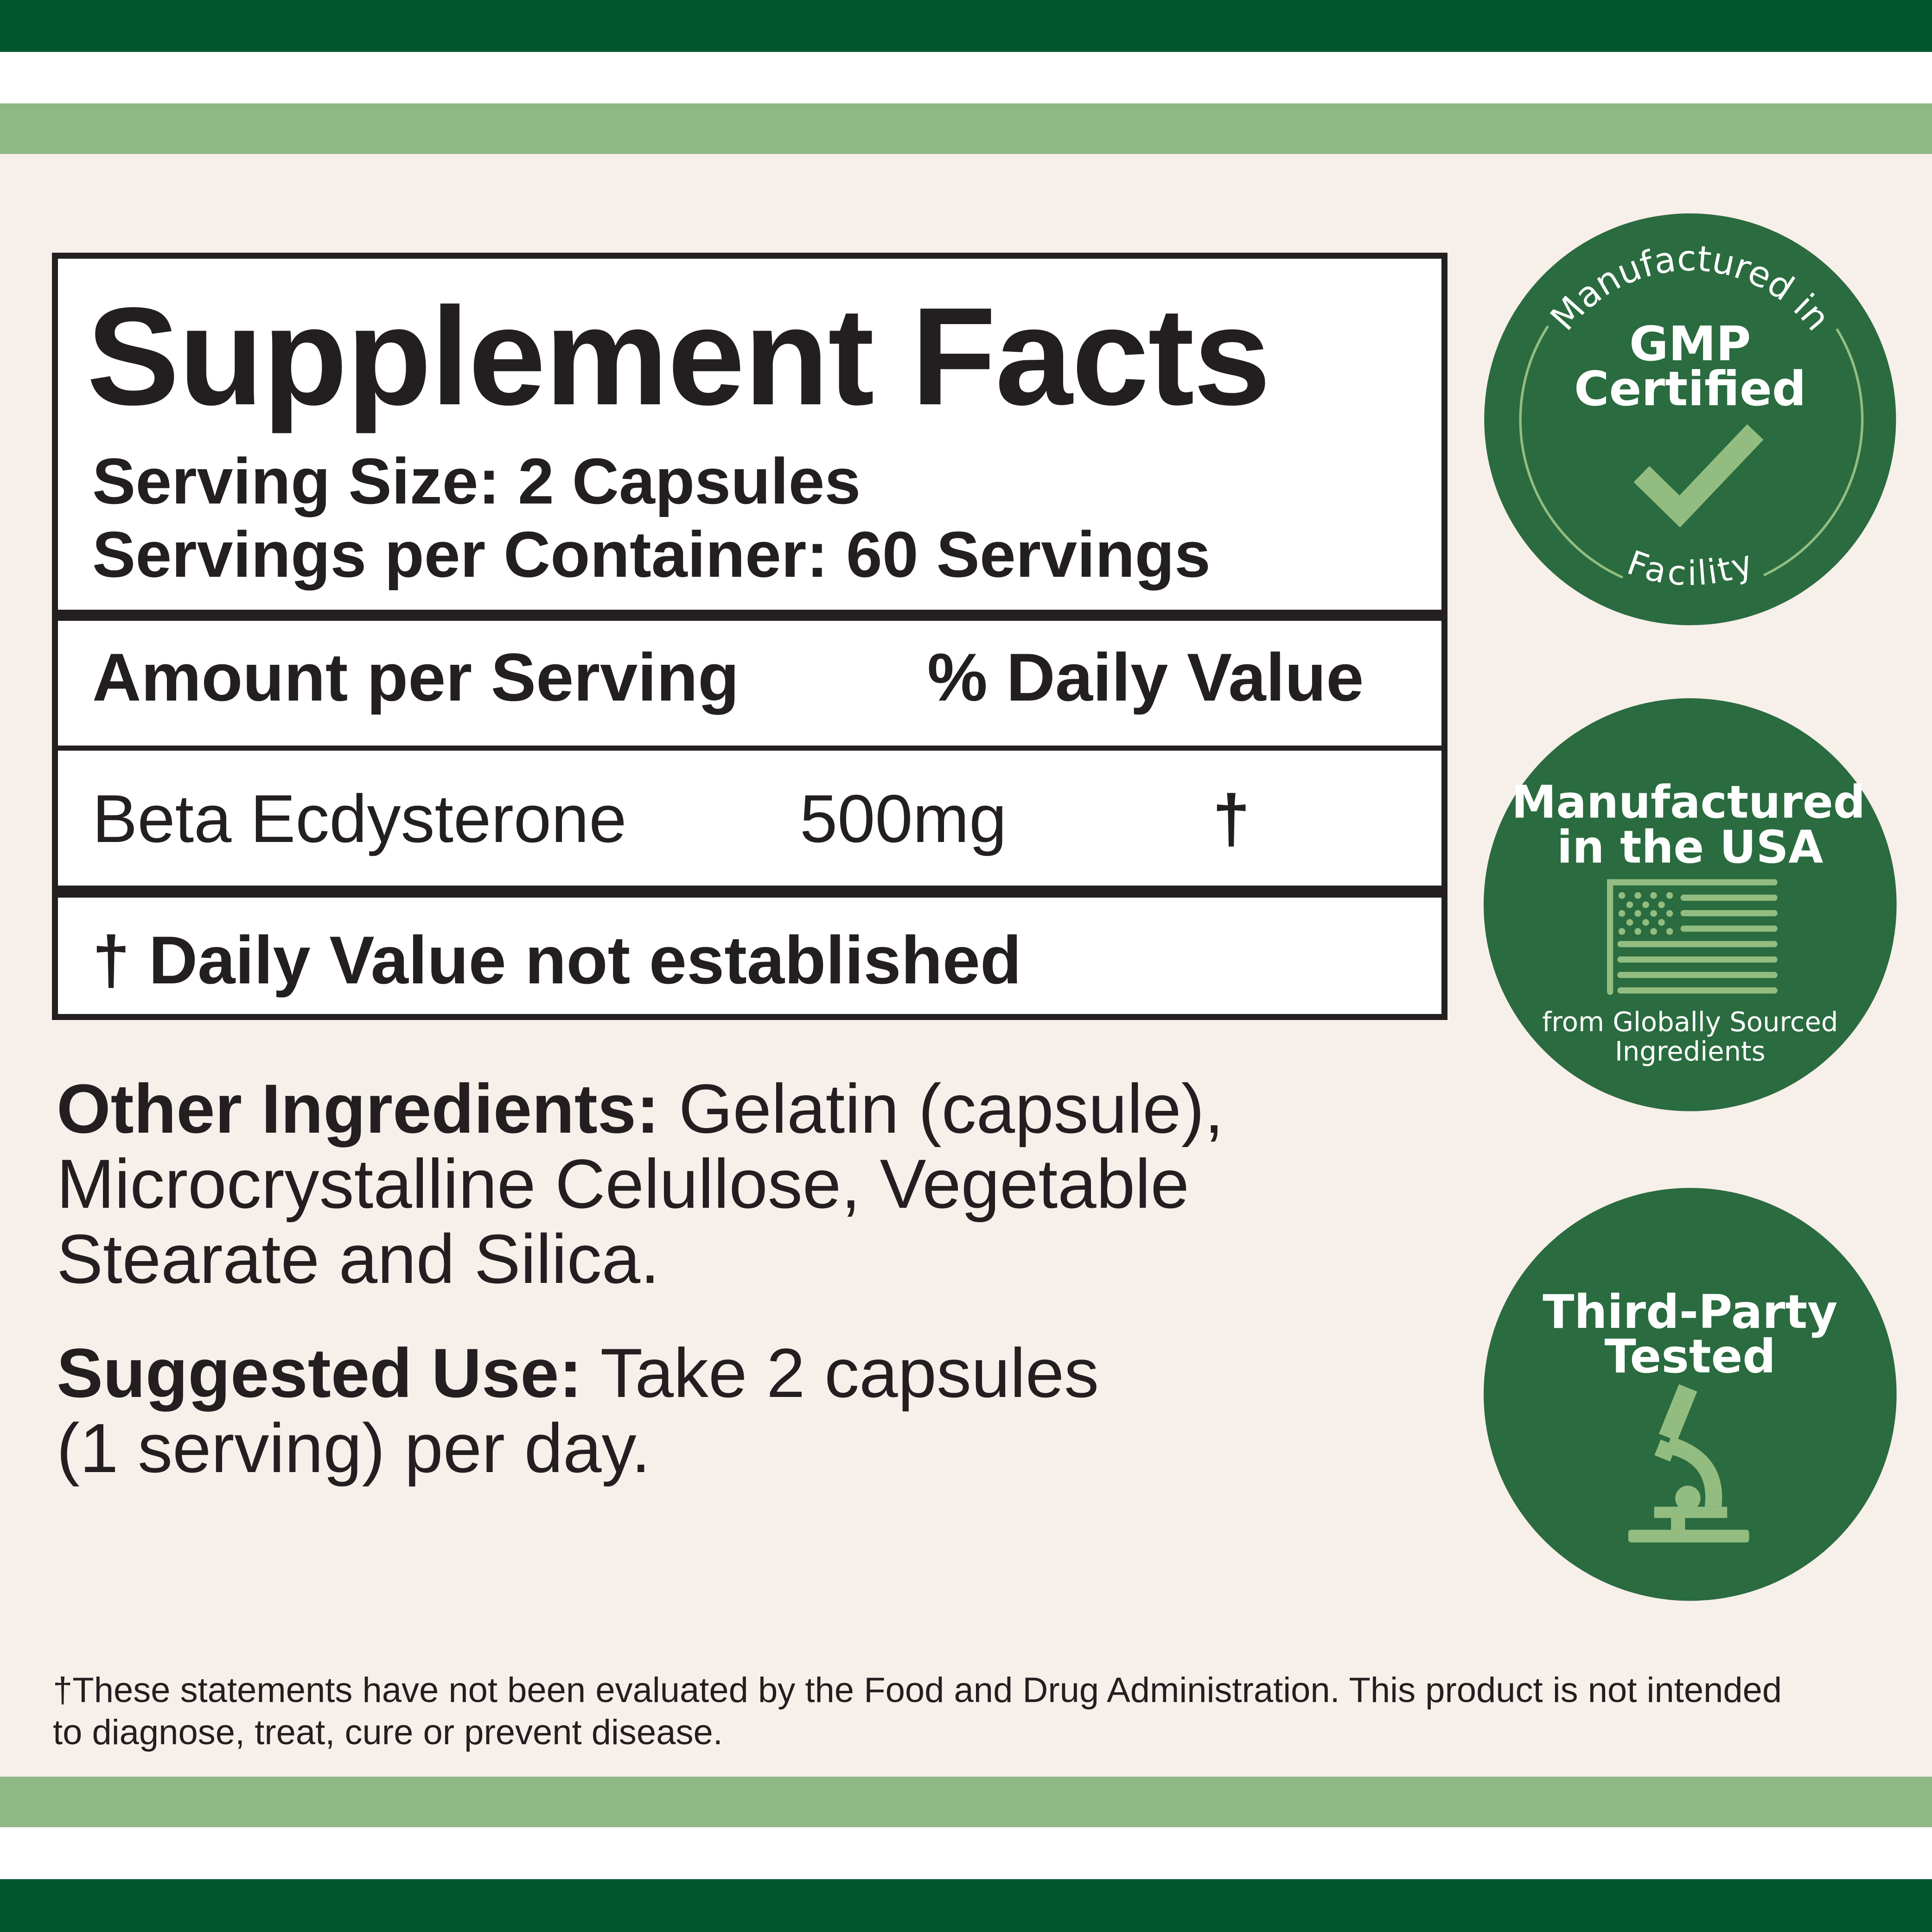 The image size is (1932, 1932). I want to click on ingredient-name: Beta Ecdysterone, so click(359, 819).